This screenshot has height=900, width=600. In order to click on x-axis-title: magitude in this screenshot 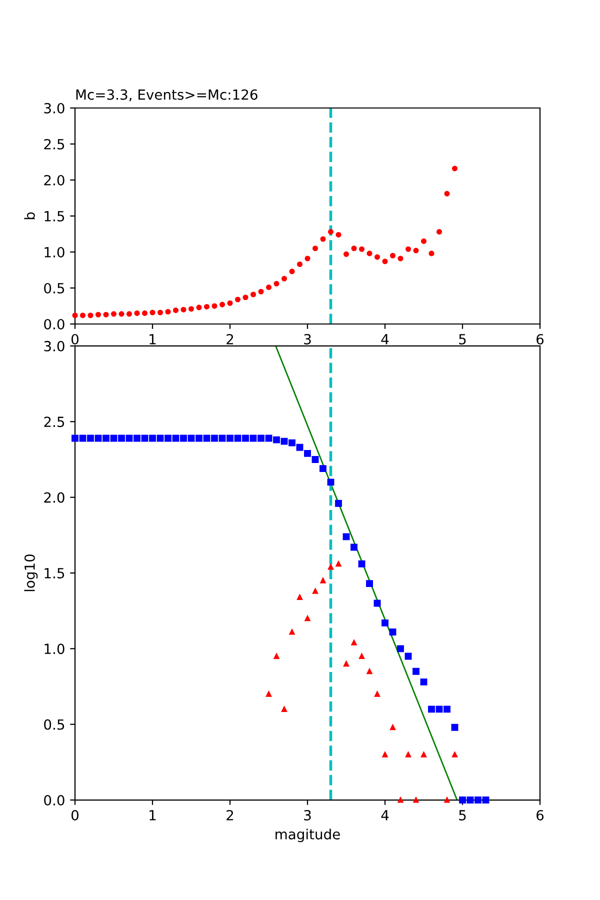, I will do `click(308, 835)`.